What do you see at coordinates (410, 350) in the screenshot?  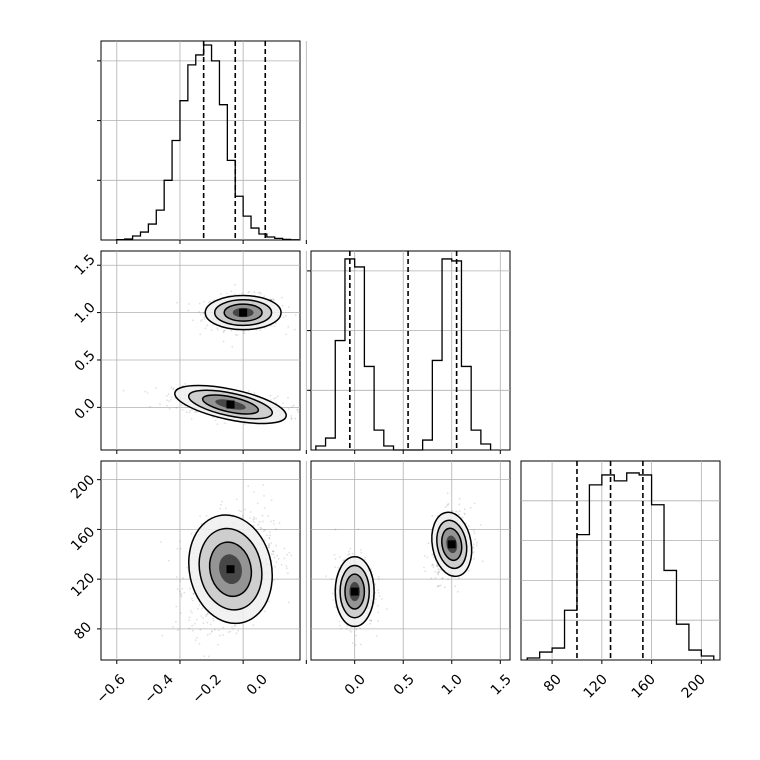 I see `panel-hist-p2` at bounding box center [410, 350].